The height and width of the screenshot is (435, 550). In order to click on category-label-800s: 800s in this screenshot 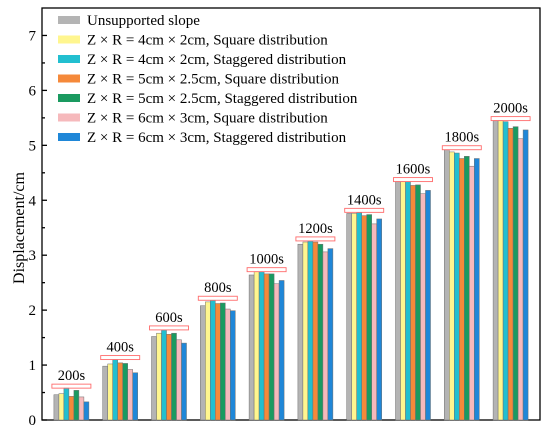, I will do `click(218, 288)`.